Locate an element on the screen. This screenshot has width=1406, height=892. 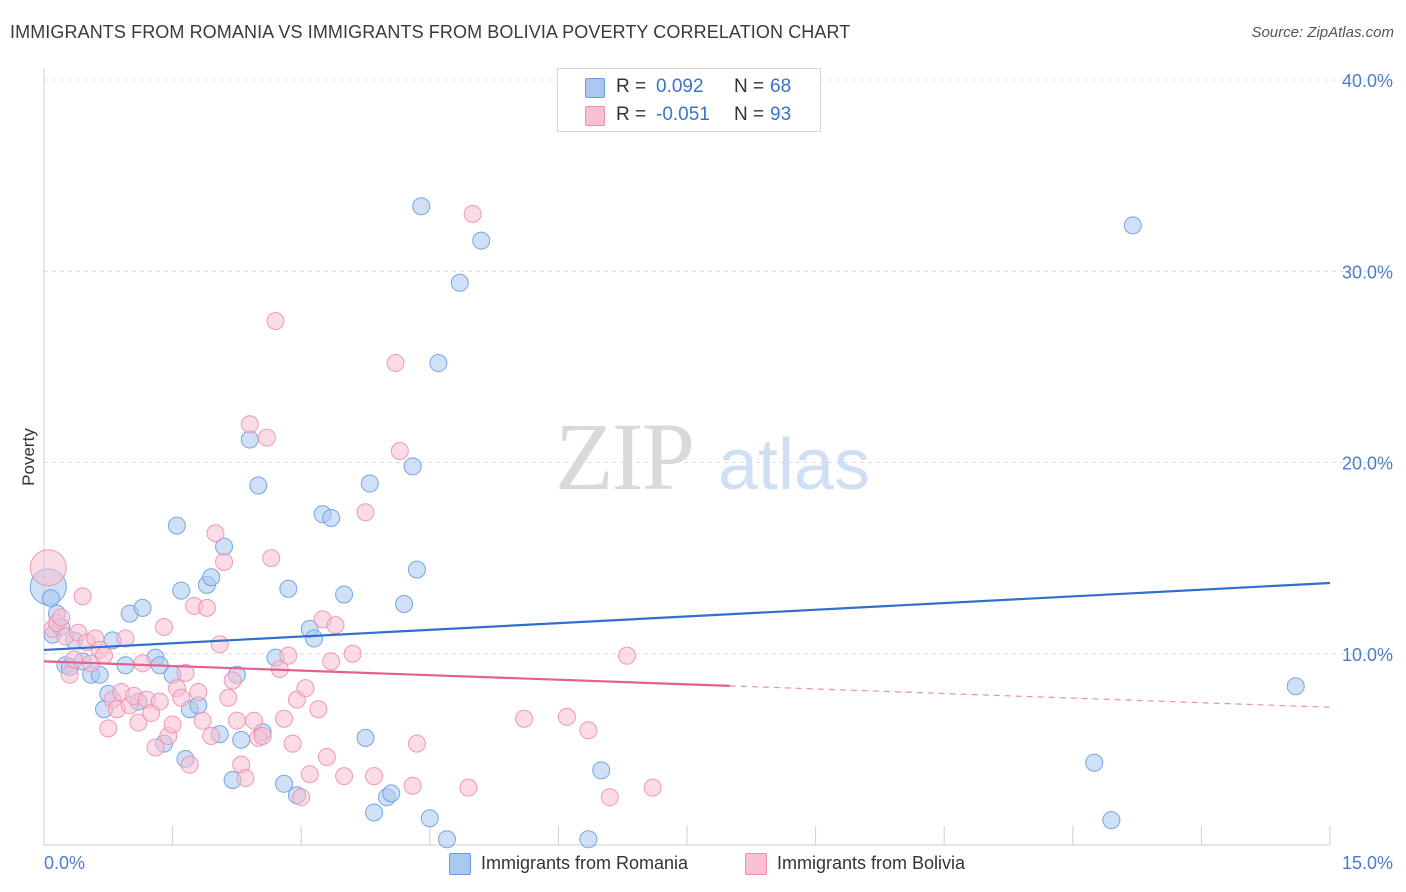
y-tick-label: 10.0% is located at coordinates (1367, 655).